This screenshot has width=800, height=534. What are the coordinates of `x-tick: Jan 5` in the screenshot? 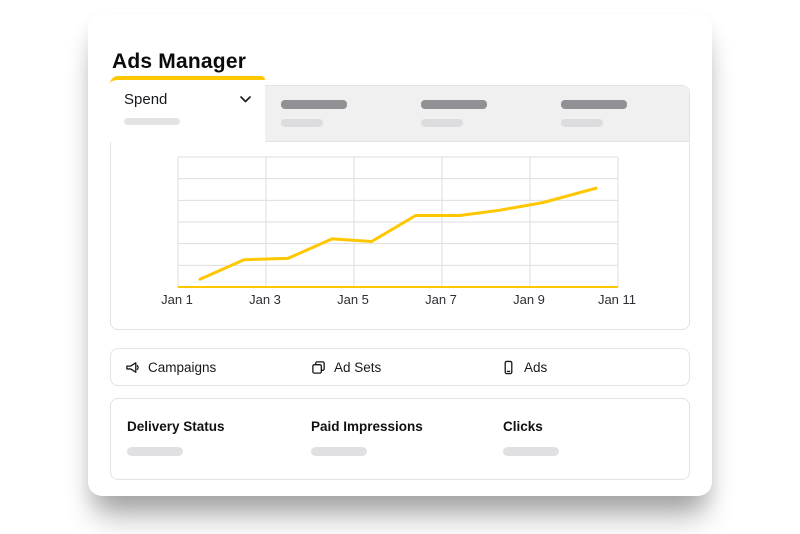 It's located at (353, 299).